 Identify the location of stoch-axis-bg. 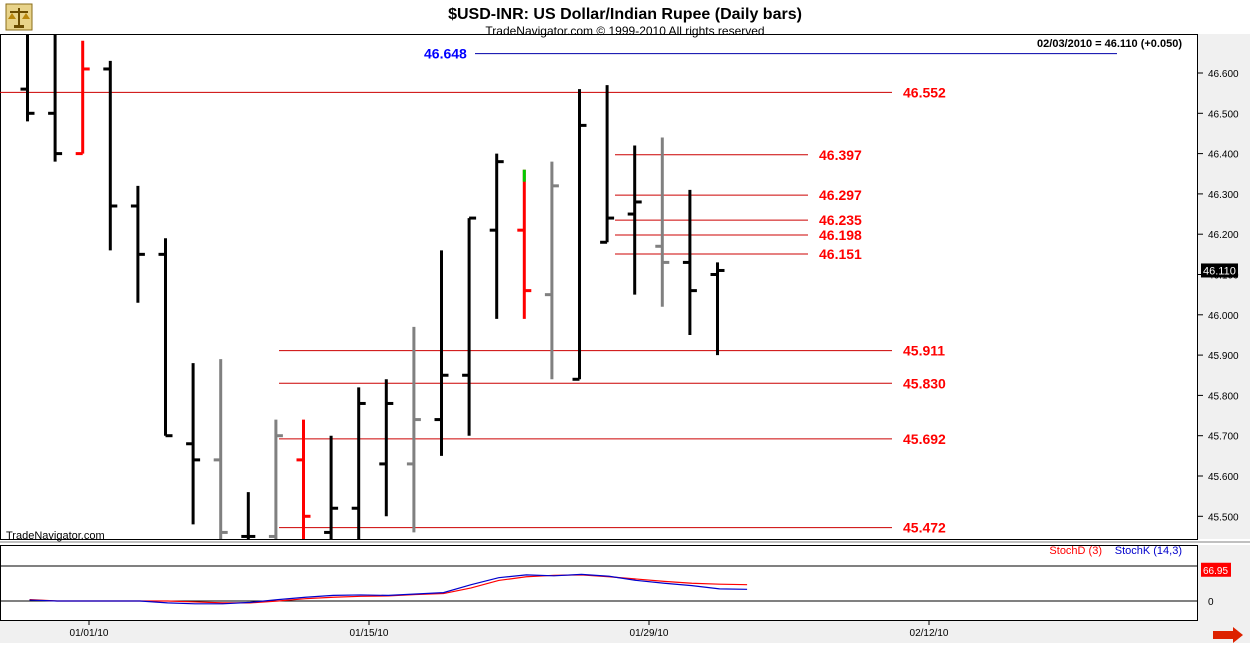
(1224, 583).